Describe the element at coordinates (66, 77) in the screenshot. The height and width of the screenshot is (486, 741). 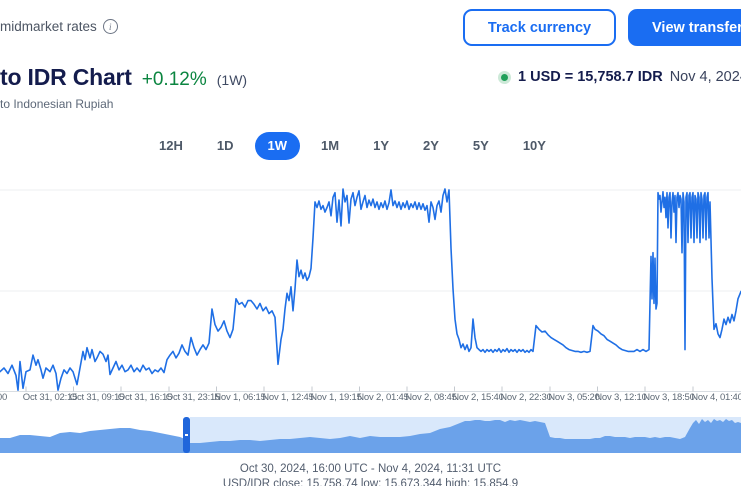
I see `page-title: to IDR Chart` at that location.